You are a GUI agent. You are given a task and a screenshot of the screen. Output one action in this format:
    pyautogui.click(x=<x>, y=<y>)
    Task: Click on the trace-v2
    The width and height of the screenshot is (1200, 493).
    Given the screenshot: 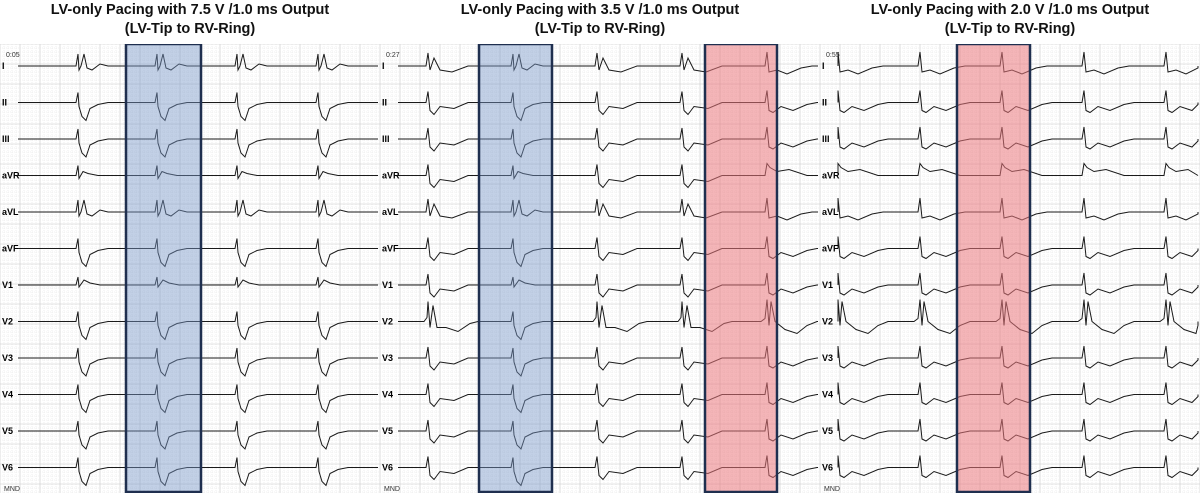 What is the action you would take?
    pyautogui.click(x=198, y=326)
    